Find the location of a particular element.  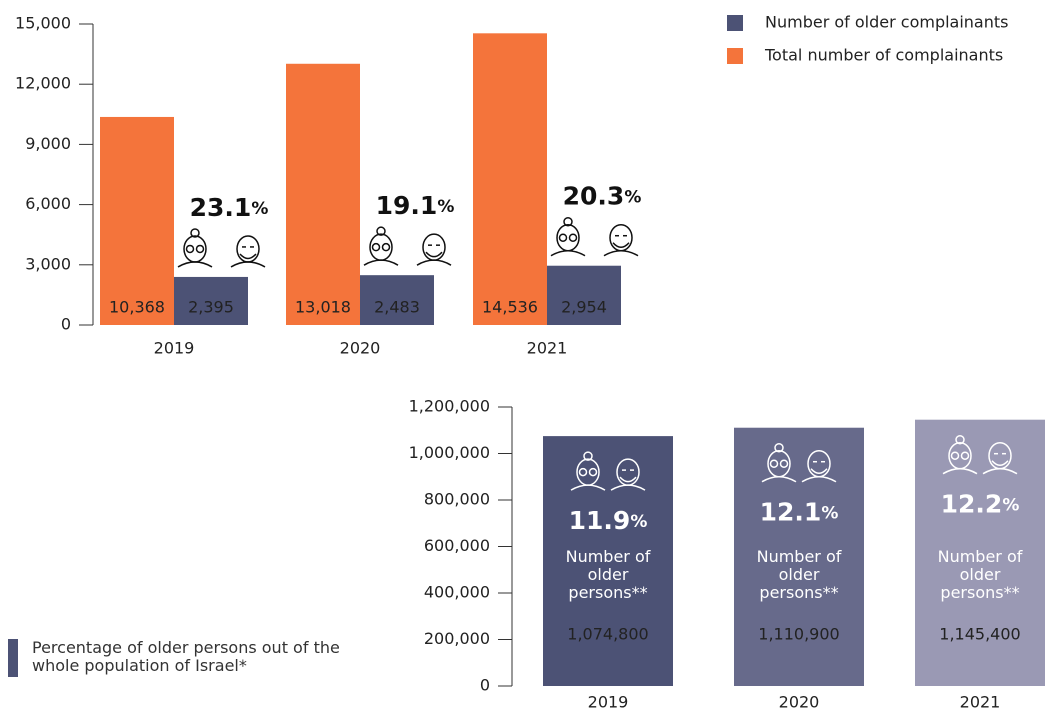

percent-number: 19.1 is located at coordinates (407, 205).